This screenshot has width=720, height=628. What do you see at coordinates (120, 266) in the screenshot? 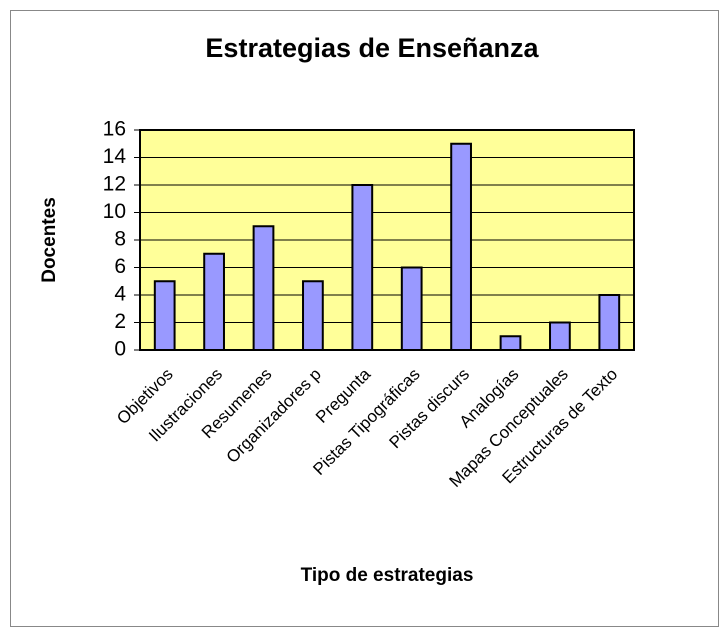
I see `y-tick-label: 6` at bounding box center [120, 266].